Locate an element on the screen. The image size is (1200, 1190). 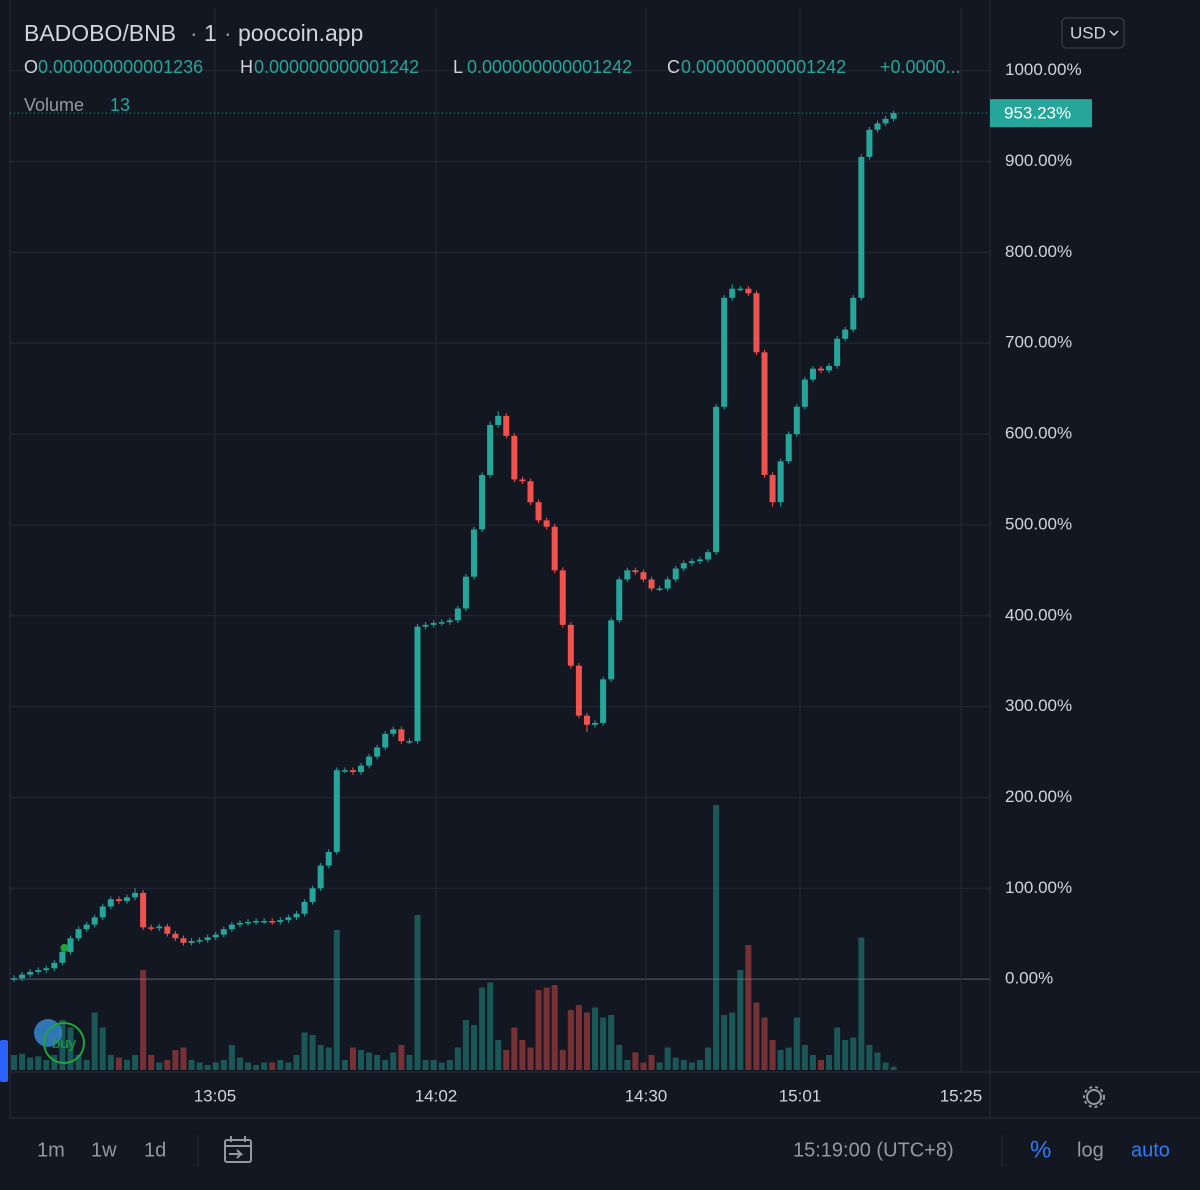
calendar is located at coordinates (238, 1151).